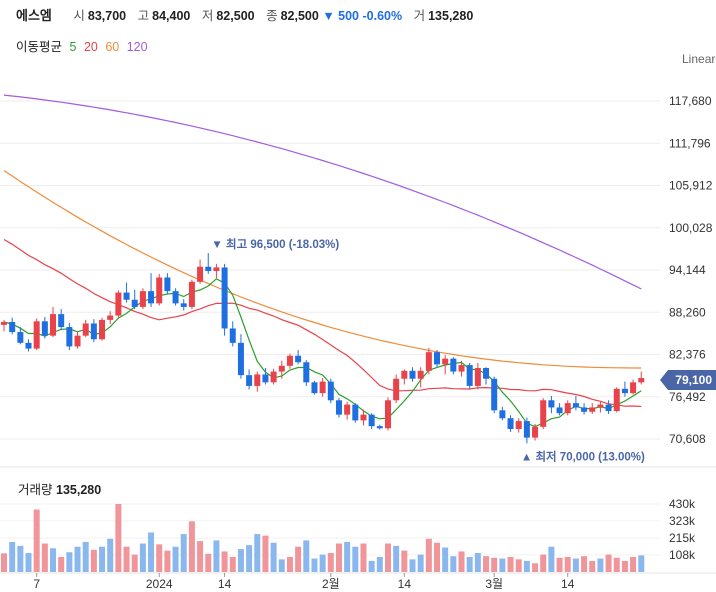 Image resolution: width=716 pixels, height=592 pixels. Describe the element at coordinates (171, 16) in the screenshot. I see `high-value: 84,400` at that location.